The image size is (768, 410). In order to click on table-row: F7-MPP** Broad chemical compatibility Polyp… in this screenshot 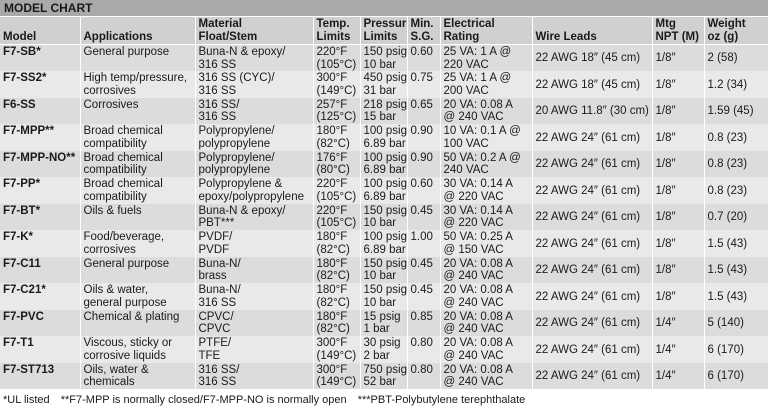, I will do `click(384, 137)`.